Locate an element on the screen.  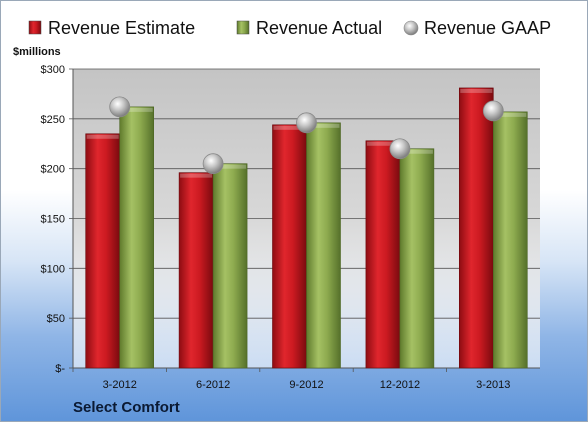
legend-label: Revenue Actual is located at coordinates (319, 28).